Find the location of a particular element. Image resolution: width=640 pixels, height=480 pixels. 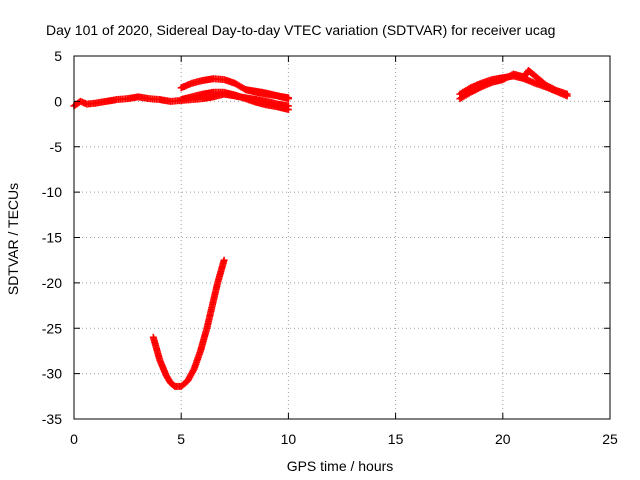

y-tick-label: -15 is located at coordinates (52, 238).